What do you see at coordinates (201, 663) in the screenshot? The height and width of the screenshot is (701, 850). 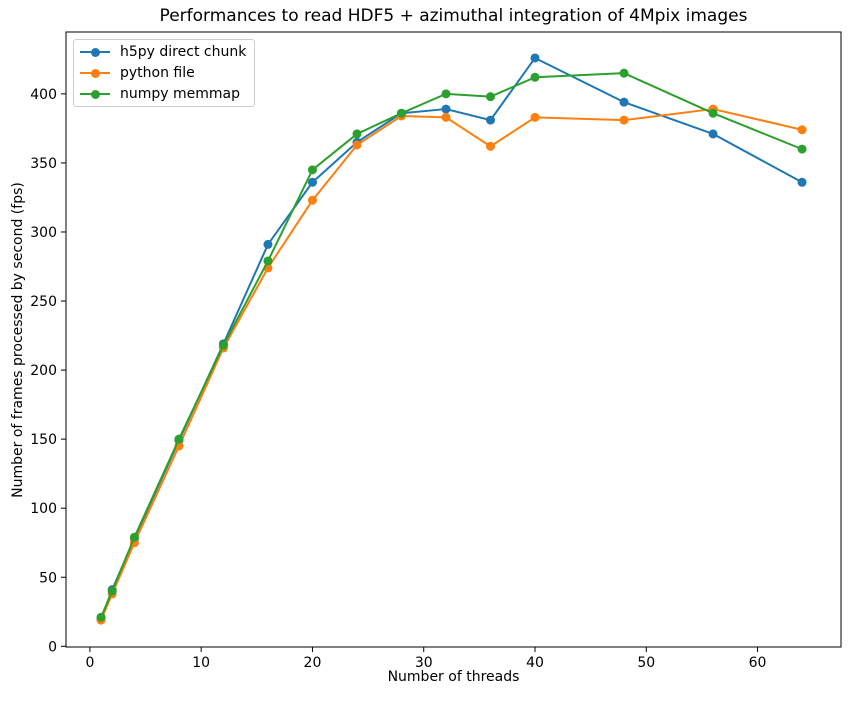 I see `x-tick-label: 10` at bounding box center [201, 663].